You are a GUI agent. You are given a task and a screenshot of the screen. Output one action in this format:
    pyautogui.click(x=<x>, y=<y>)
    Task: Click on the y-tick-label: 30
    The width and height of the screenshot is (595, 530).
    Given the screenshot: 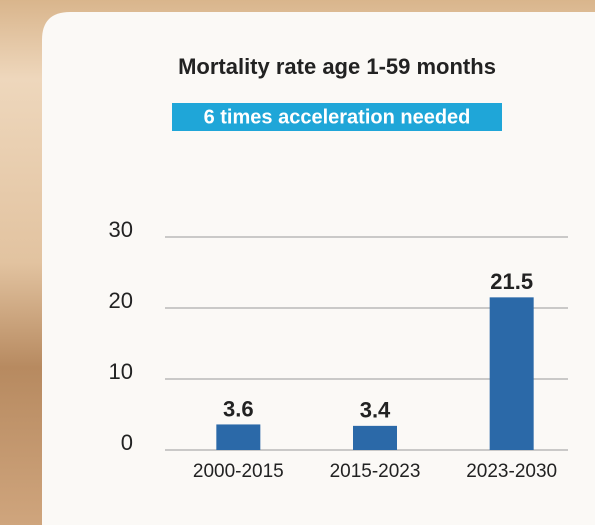 What is the action you would take?
    pyautogui.click(x=121, y=229)
    